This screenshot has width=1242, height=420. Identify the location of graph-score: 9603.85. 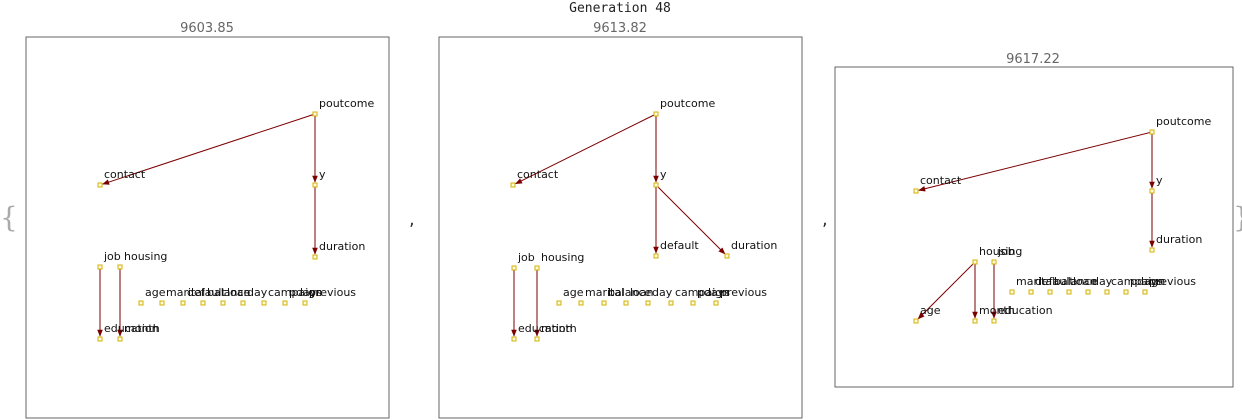
(207, 28).